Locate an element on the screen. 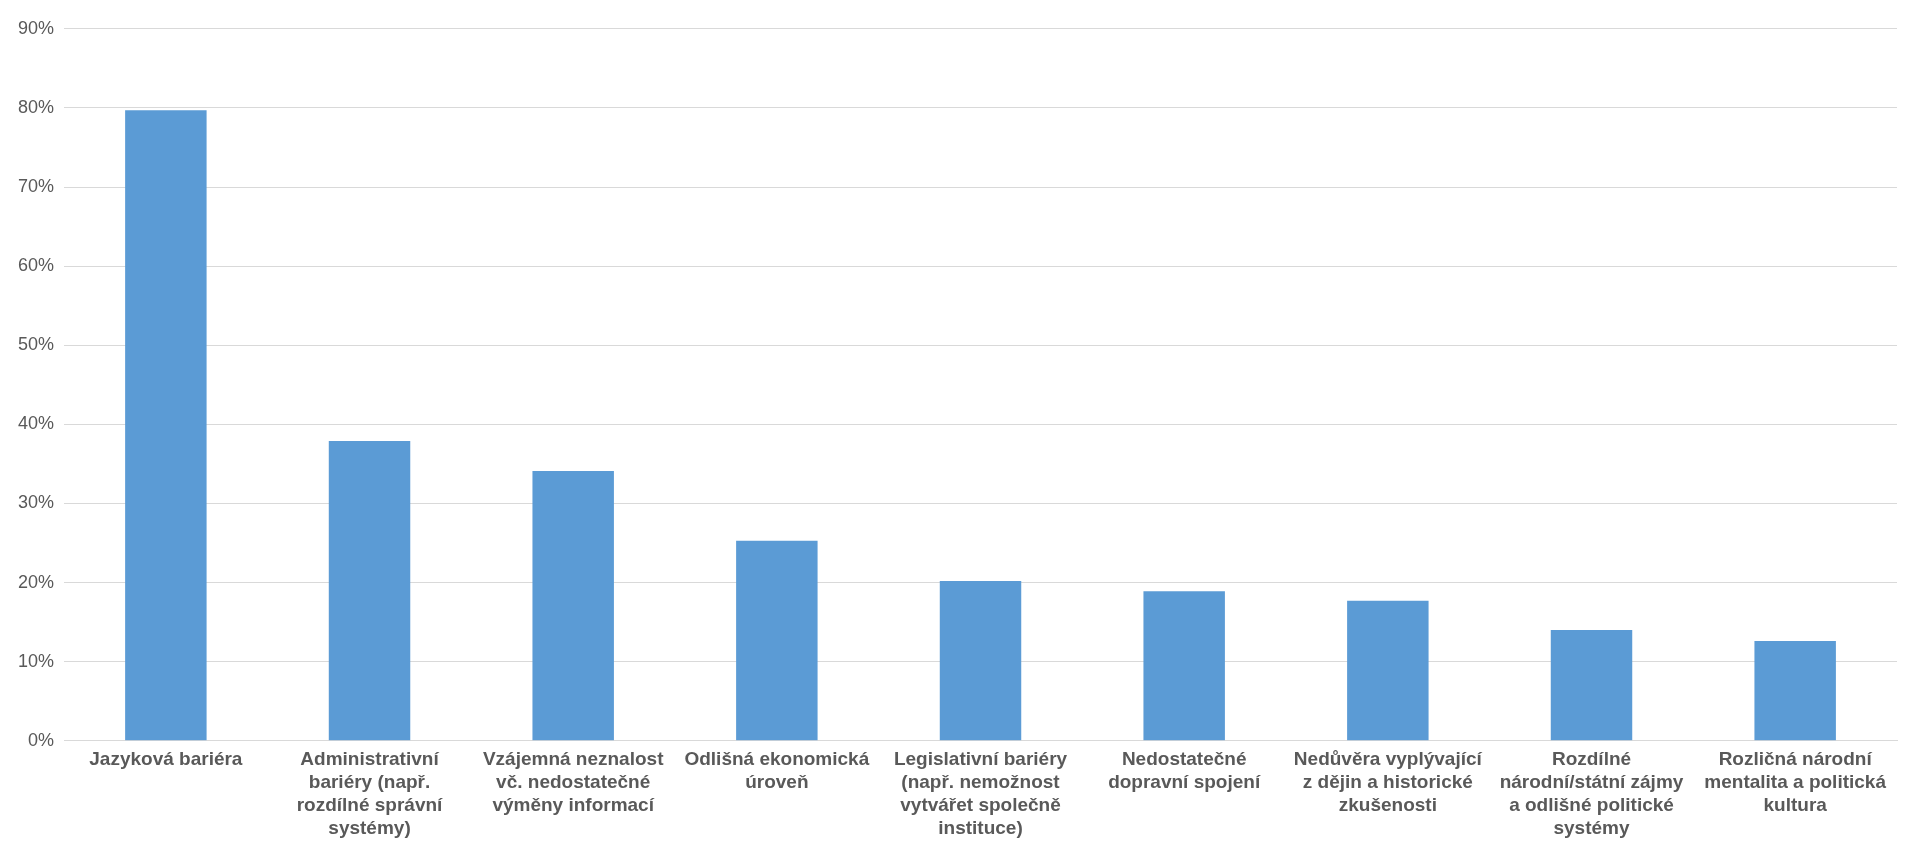 This screenshot has height=856, width=1915. x-tick-label: Rozličná národní mentalita a politická kultura is located at coordinates (1795, 782).